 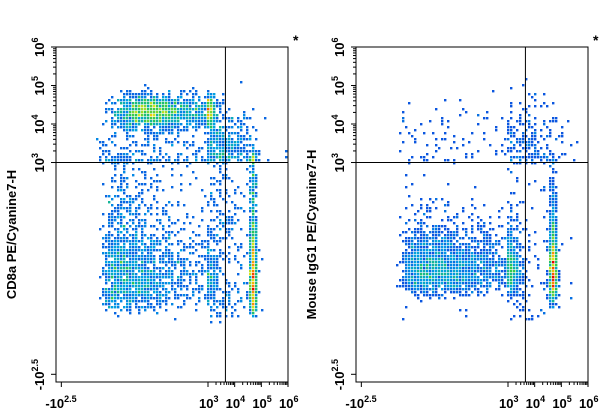 What do you see at coordinates (360, 402) in the screenshot?
I see `x-tick-label: -102.5` at bounding box center [360, 402].